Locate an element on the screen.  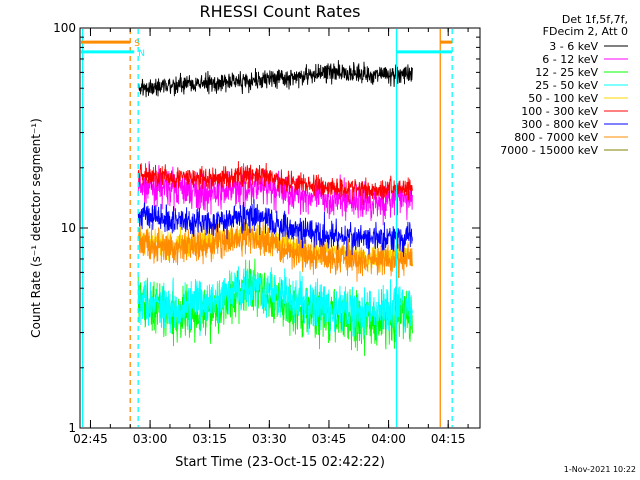
footer-date: 1-Nov-2021 10:22 is located at coordinates (600, 469).